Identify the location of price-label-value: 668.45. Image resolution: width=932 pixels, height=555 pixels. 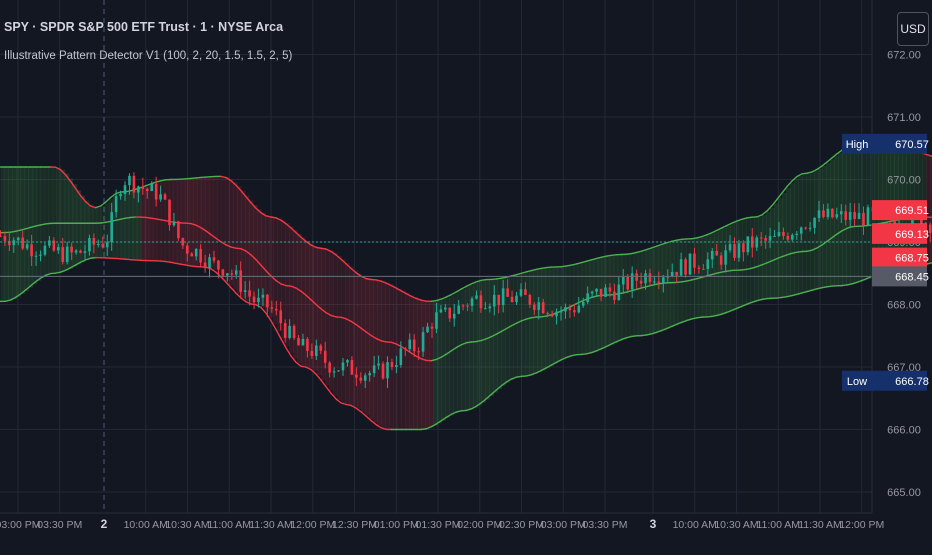
(912, 277).